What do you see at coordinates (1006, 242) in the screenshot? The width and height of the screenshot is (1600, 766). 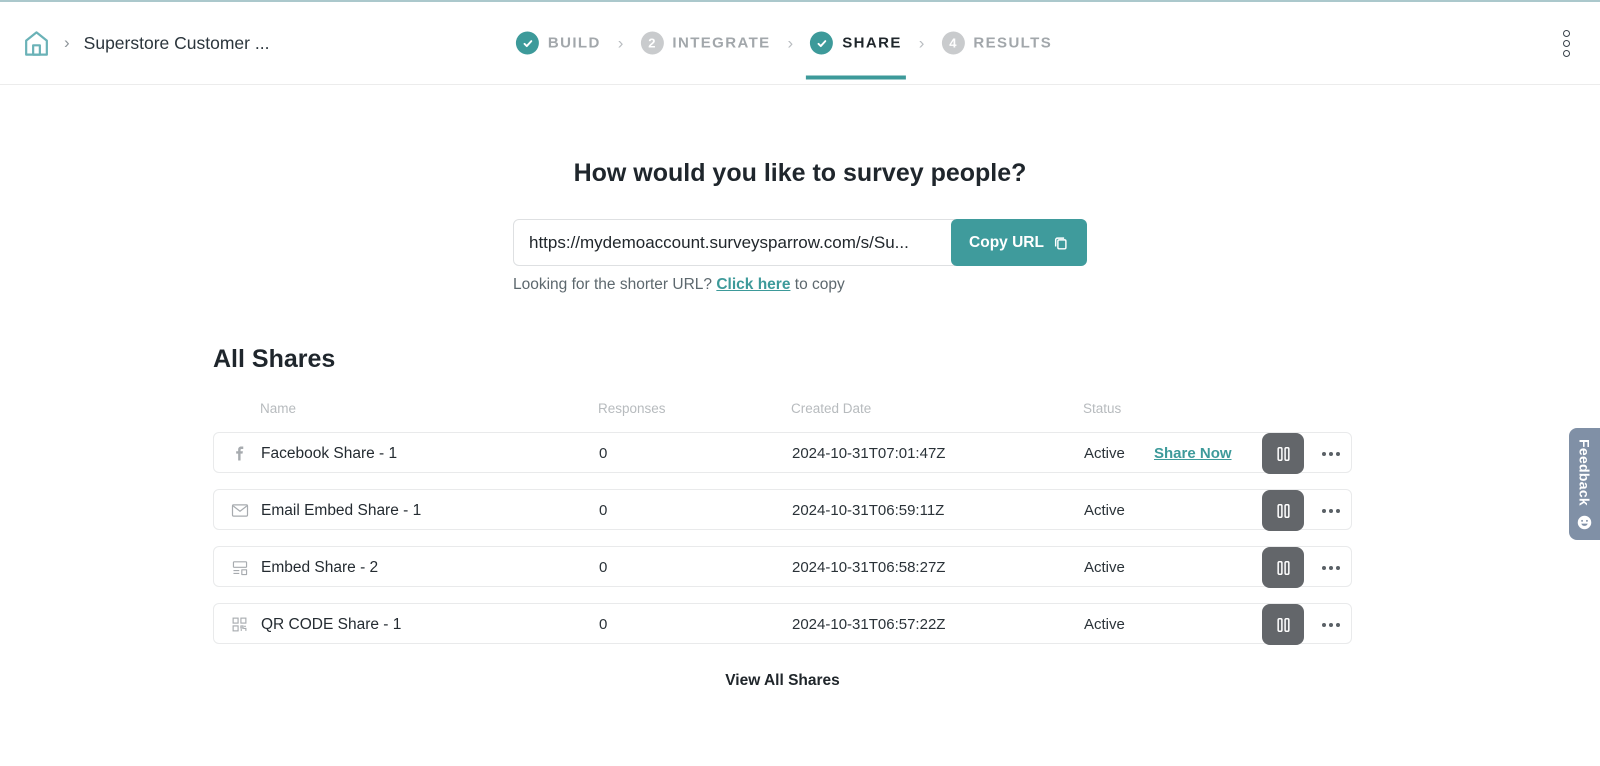 I see `copy-url-label: Copy URL` at bounding box center [1006, 242].